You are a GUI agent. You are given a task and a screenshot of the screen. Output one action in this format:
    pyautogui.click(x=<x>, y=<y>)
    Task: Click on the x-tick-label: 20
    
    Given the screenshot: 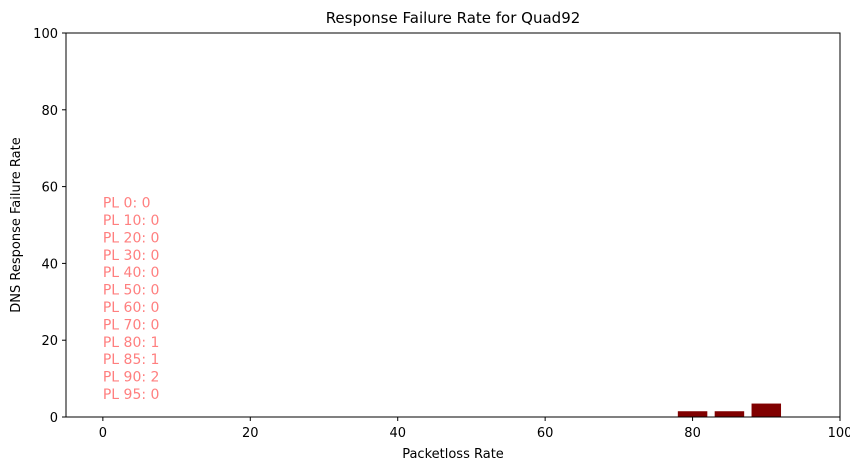 What is the action you would take?
    pyautogui.click(x=250, y=433)
    